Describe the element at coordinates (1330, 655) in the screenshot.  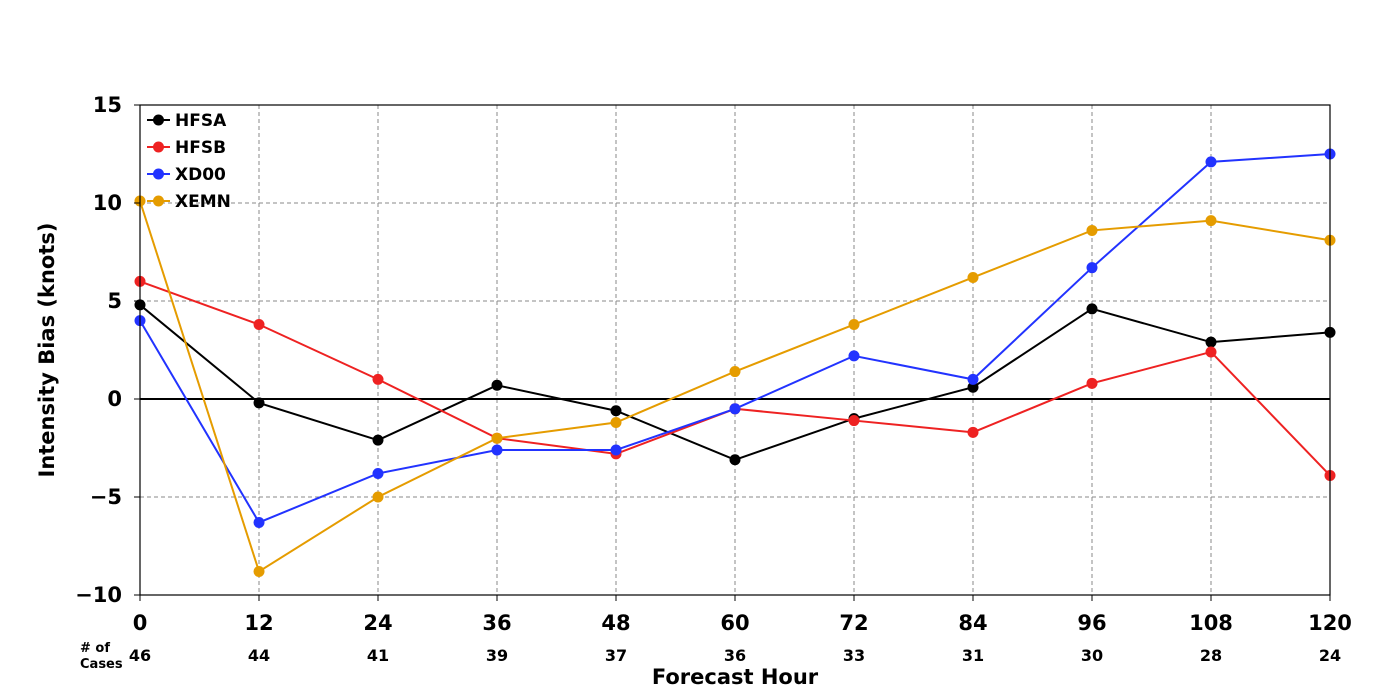
I see `case-count: 24` at that location.